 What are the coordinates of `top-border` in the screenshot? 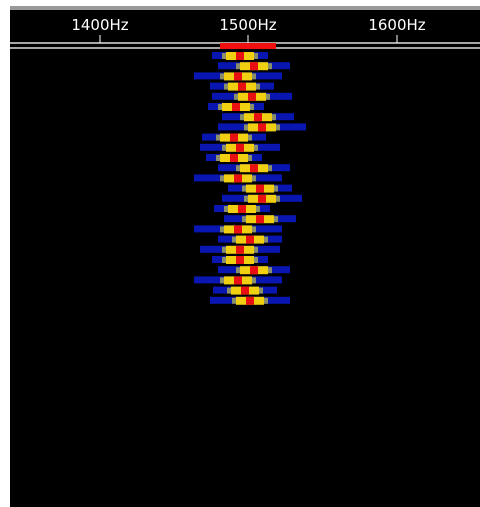 It's located at (245, 8).